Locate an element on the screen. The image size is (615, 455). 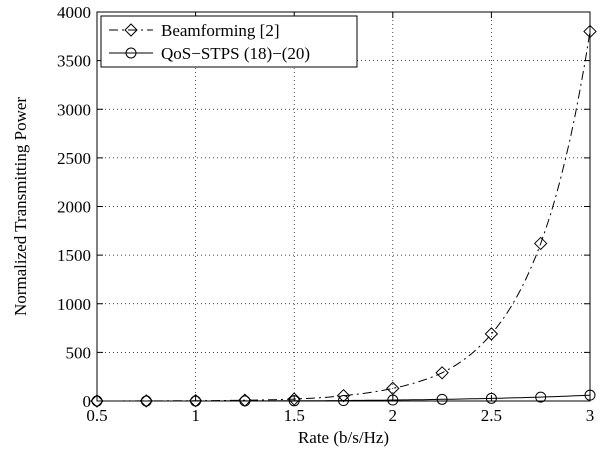
legend-items: Beamforming [2] QoS−STPS (18)−(20) is located at coordinates (209, 42).